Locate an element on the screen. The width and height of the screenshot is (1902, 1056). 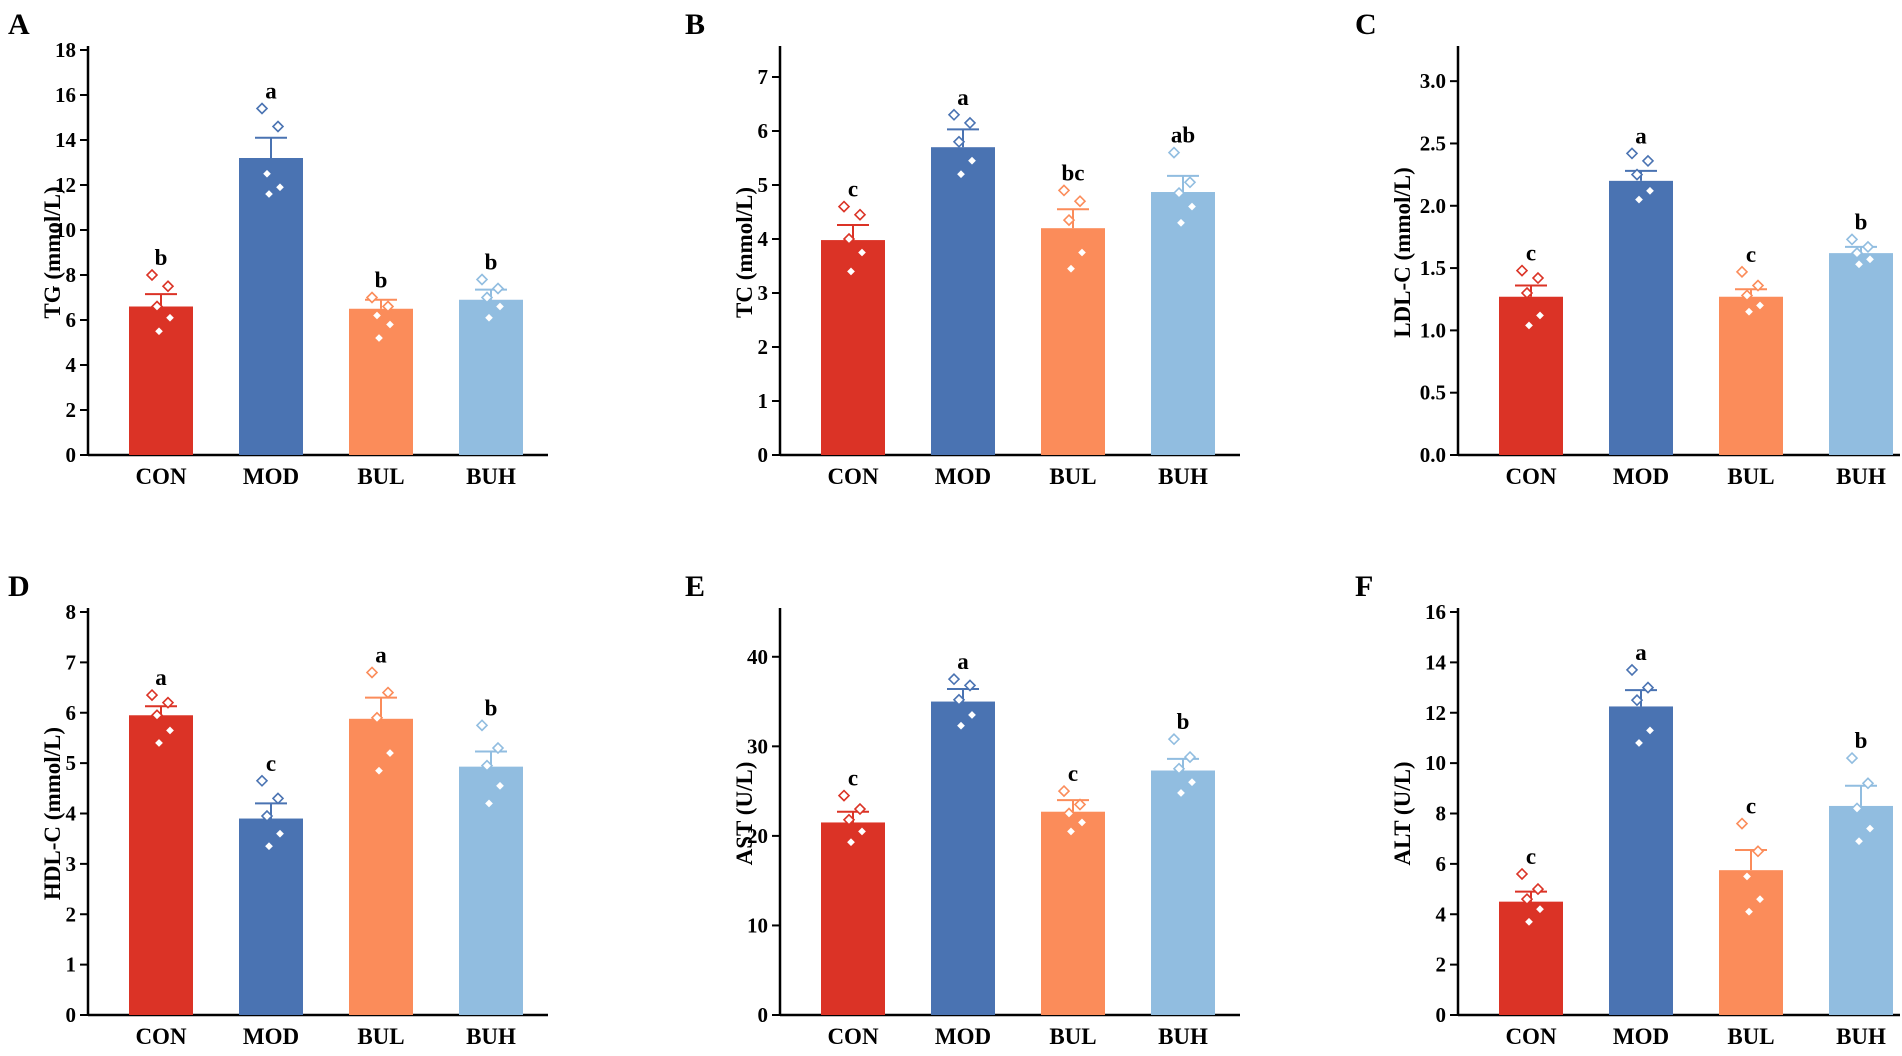
panel-E: E 0 10 20 30 40 AST (U/L) c CON a MOD c BUL b BUH is located at coordinates (962, 809).